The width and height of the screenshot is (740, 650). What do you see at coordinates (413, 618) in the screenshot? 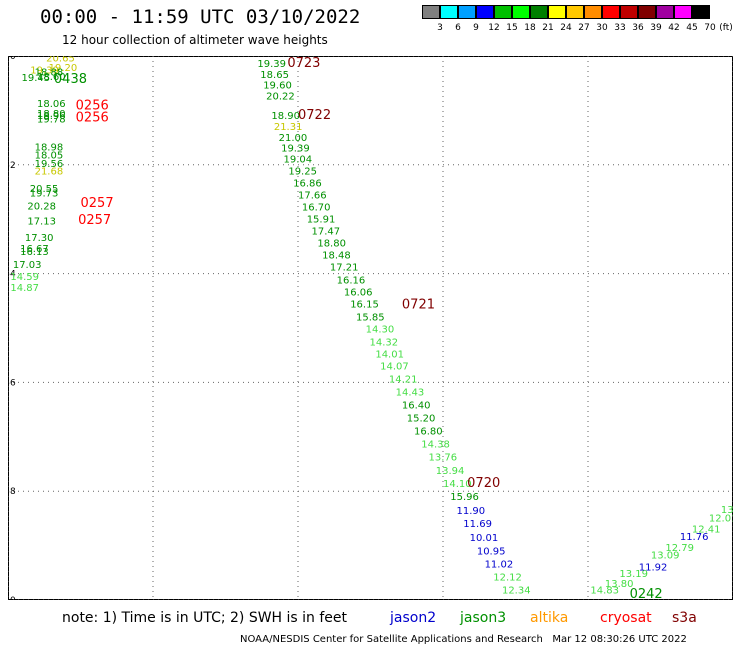
I see `legend-jason2: jason2` at bounding box center [413, 618].